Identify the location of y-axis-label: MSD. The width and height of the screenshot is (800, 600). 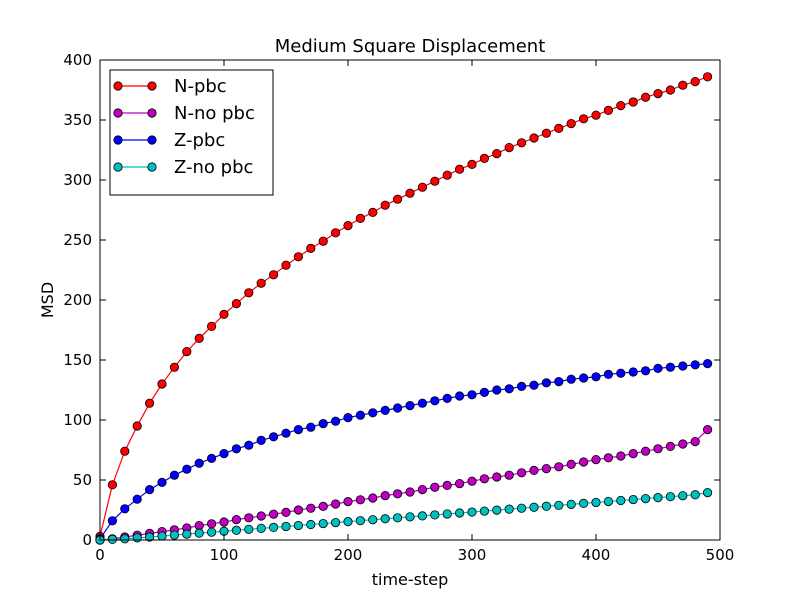
(47, 300).